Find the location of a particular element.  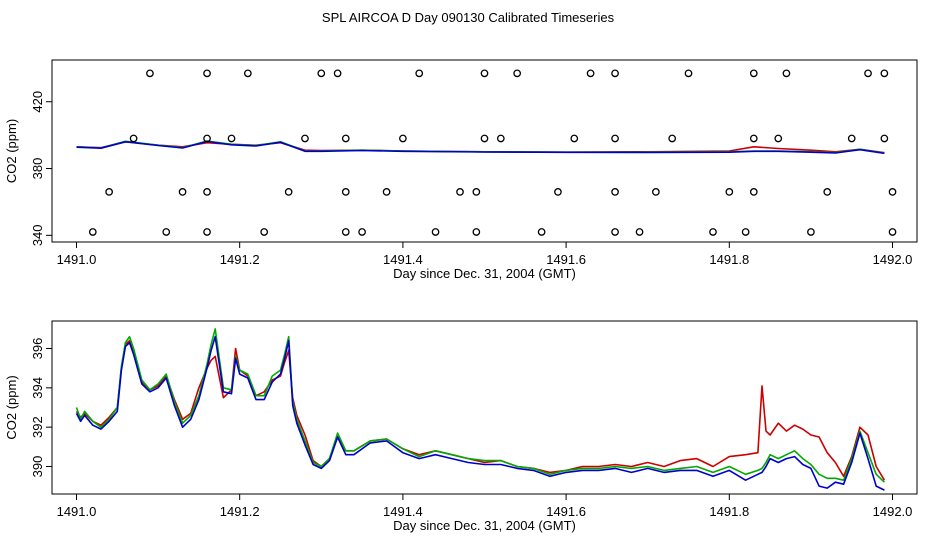

y-tick-label: 380 is located at coordinates (37, 169).